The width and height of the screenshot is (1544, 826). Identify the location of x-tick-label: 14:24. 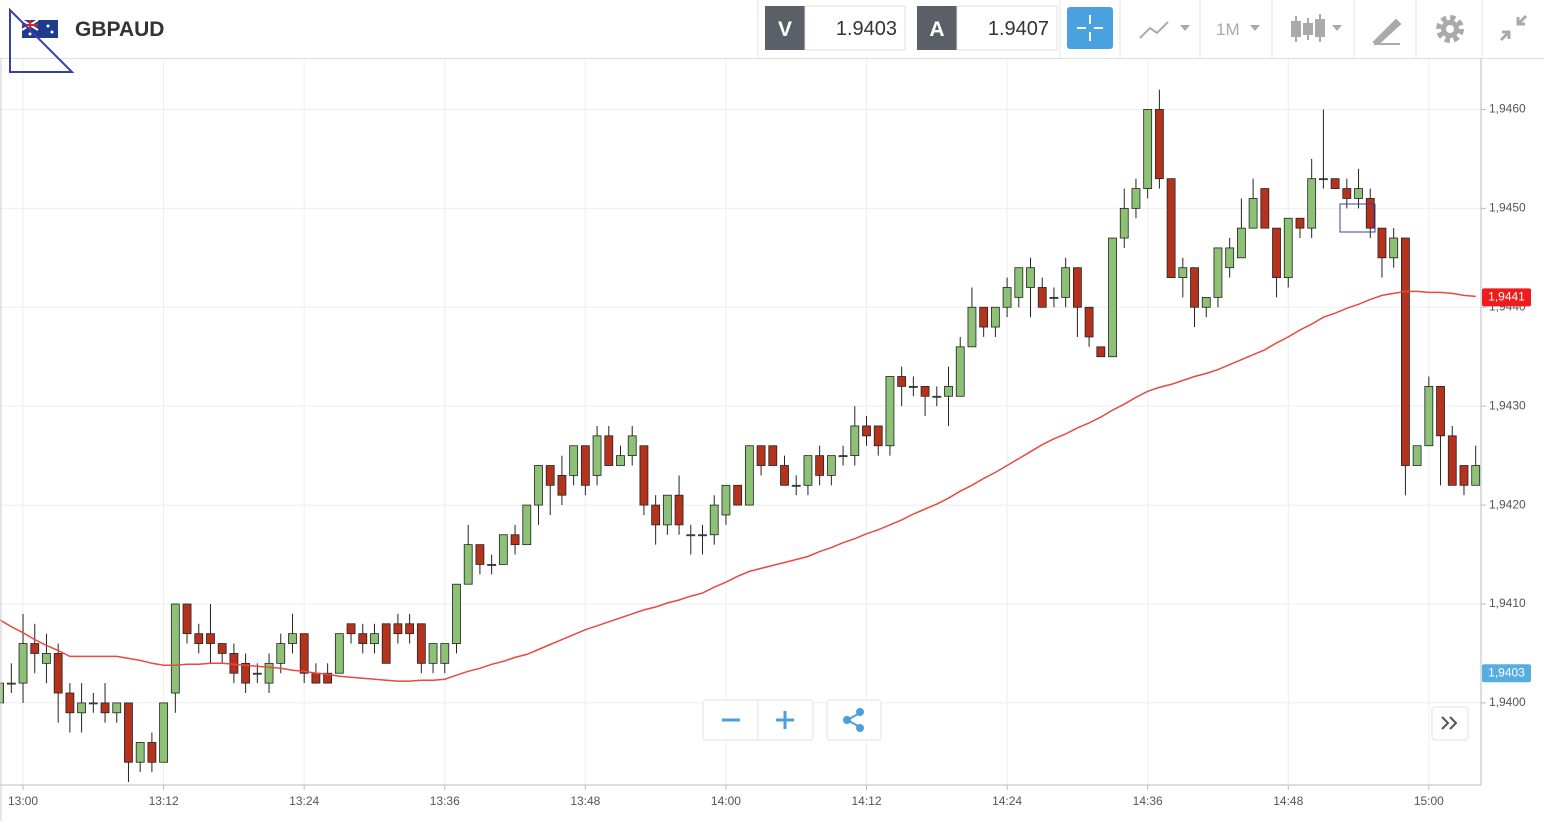
(1007, 801).